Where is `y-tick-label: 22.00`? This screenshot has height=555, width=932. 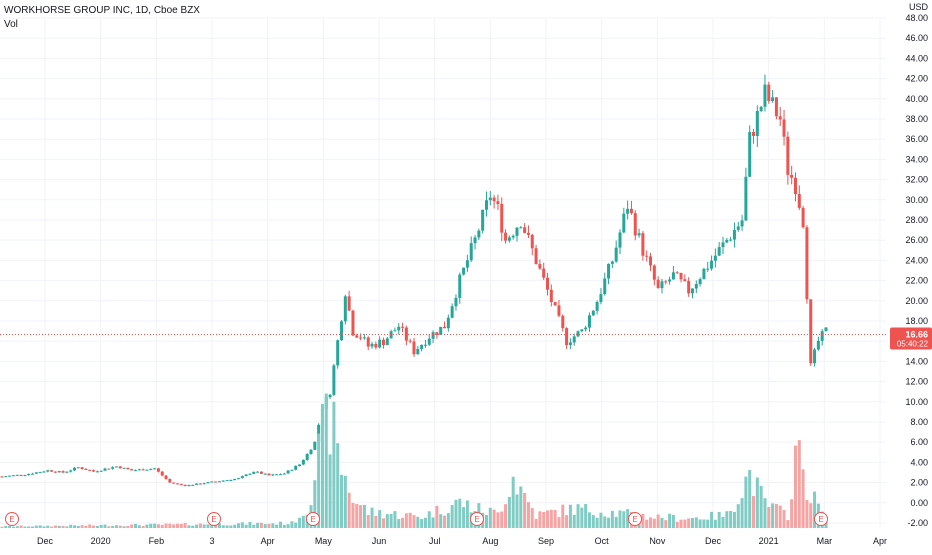
y-tick-label: 22.00 is located at coordinates (916, 281).